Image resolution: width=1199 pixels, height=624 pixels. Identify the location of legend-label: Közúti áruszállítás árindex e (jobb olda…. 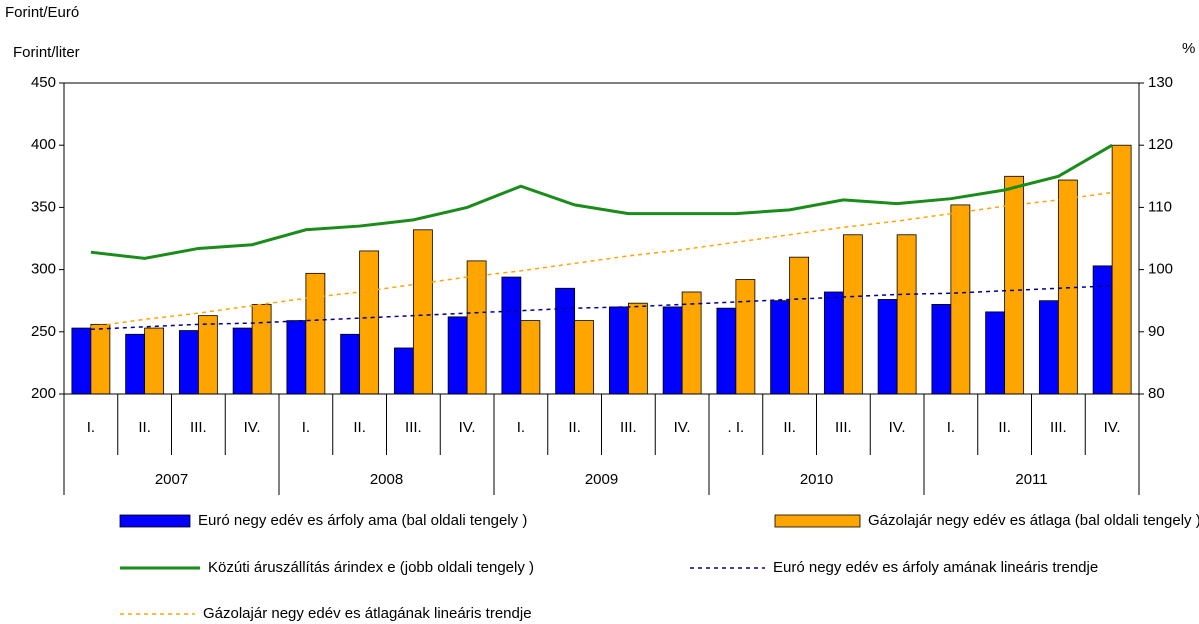
(371, 567).